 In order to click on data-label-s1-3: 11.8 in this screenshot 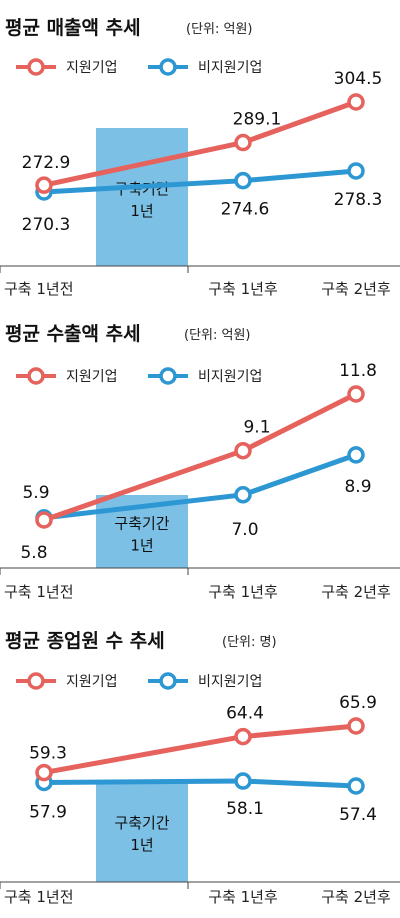, I will do `click(358, 371)`.